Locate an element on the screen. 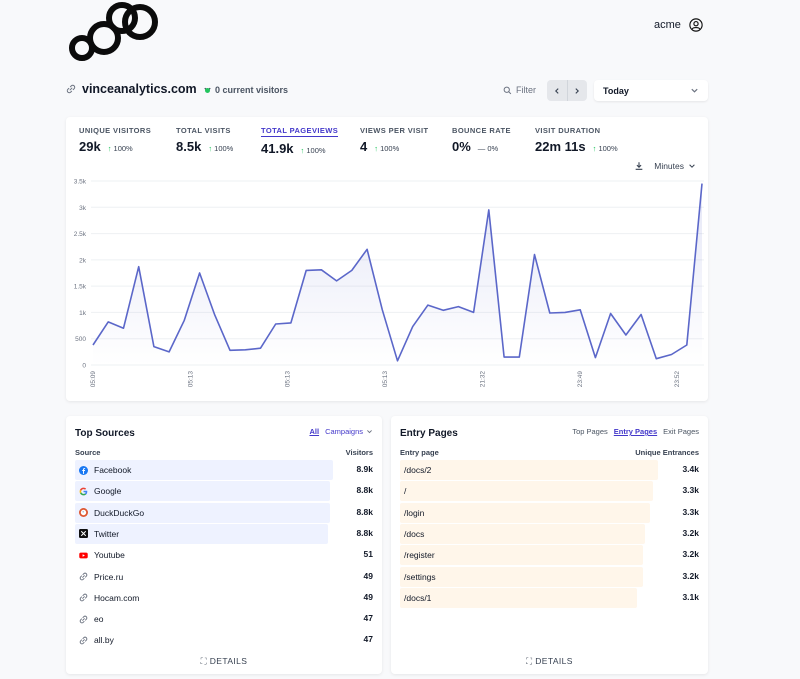  row-label-group: /docs/1 is located at coordinates (415, 598).